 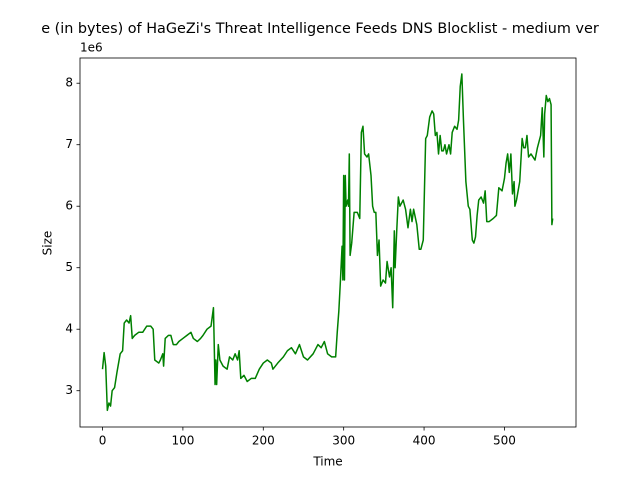 I want to click on x-tick-label: 400, so click(x=424, y=441).